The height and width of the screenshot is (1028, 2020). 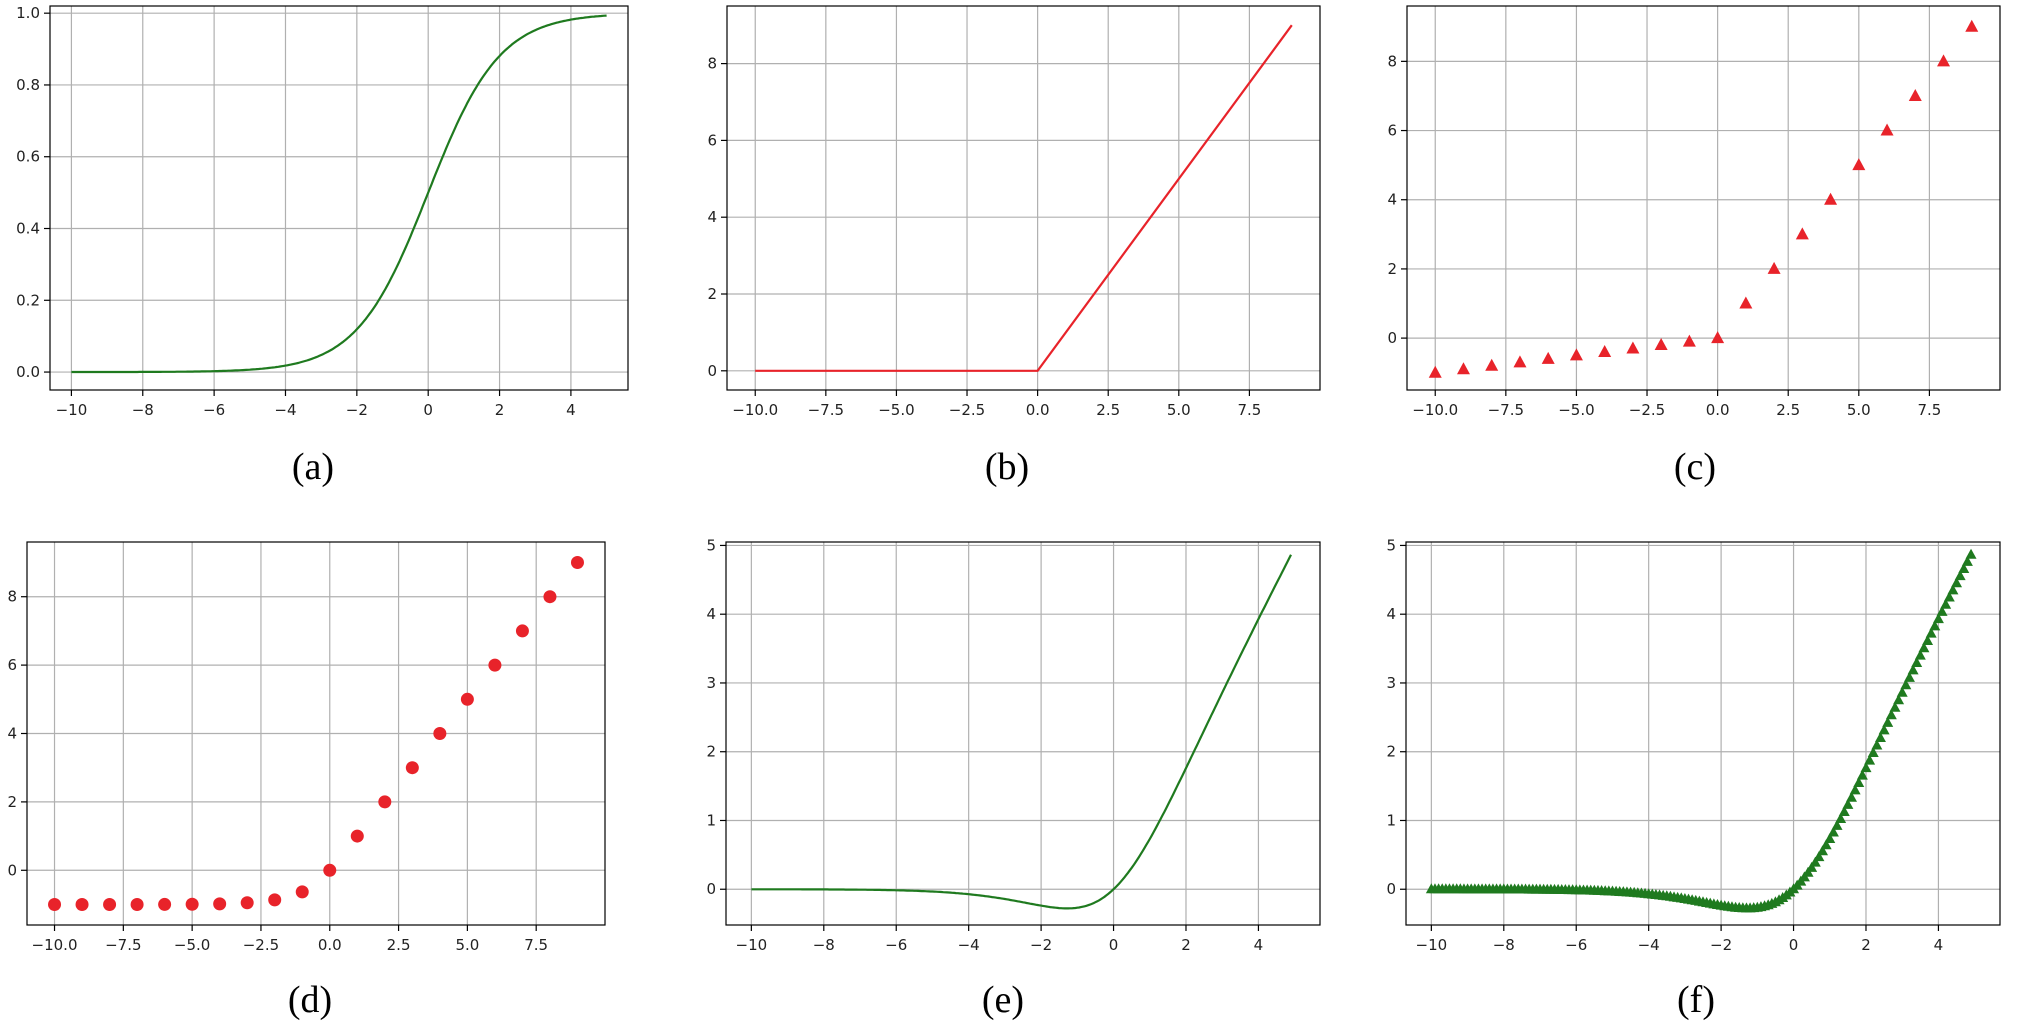 I want to click on x-tick-label: 7.5, so click(x=1249, y=410).